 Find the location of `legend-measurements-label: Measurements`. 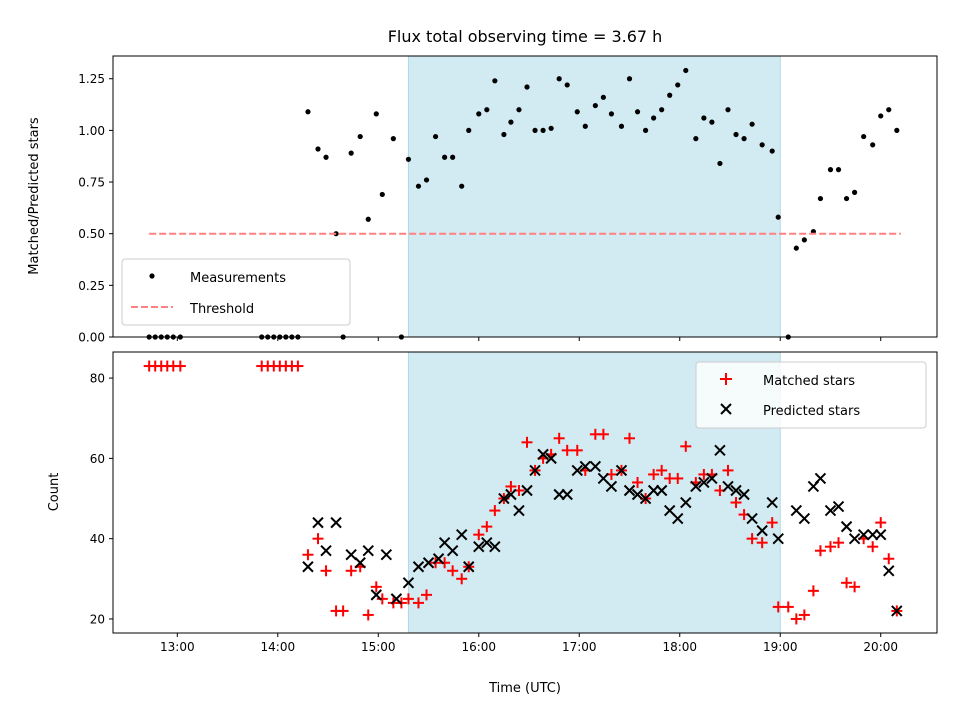

legend-measurements-label: Measurements is located at coordinates (238, 278).